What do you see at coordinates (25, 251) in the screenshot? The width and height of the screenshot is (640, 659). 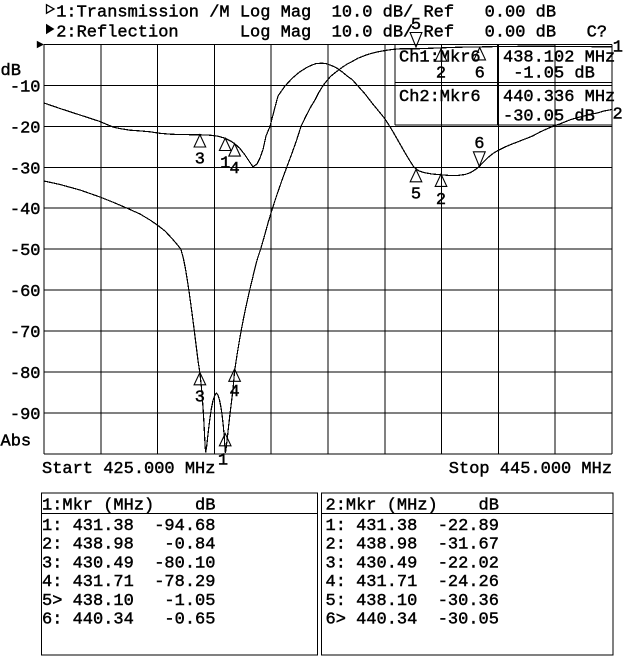 I see `svg-text: -50` at bounding box center [25, 251].